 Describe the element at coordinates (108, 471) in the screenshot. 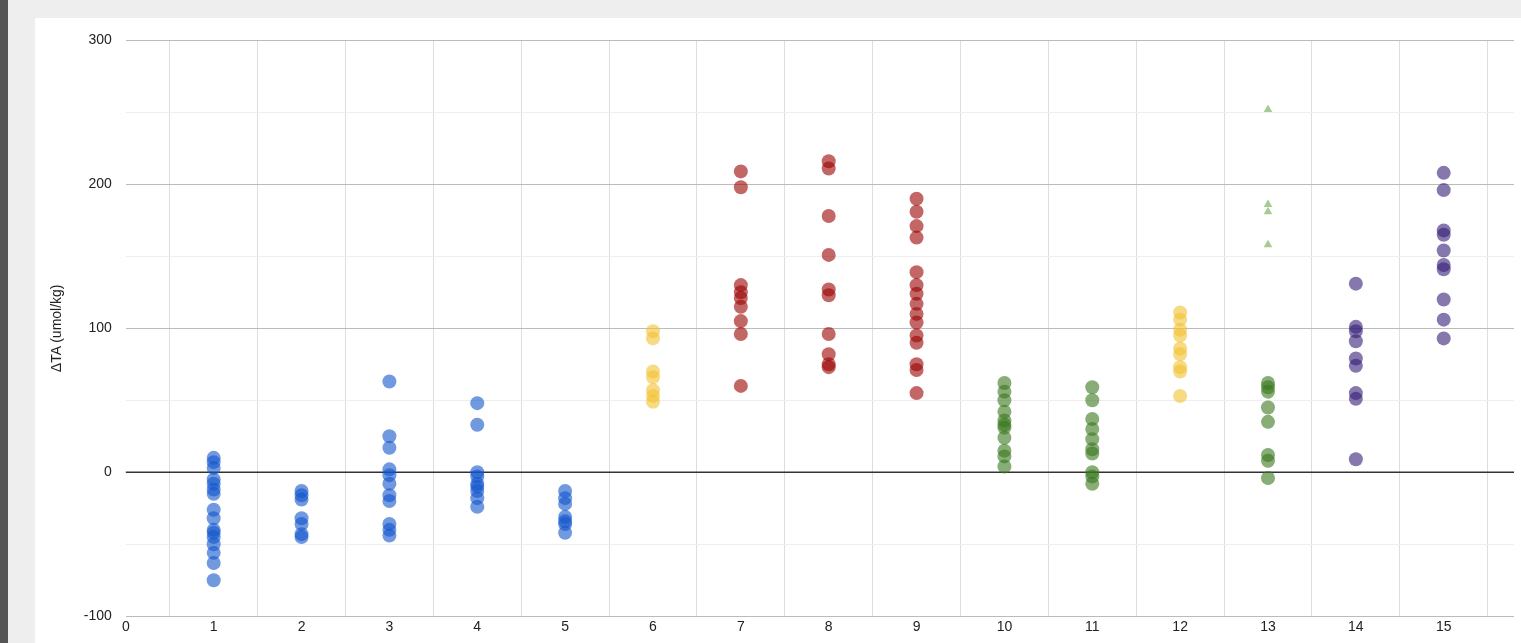

I see `y-tick-label: 0` at that location.